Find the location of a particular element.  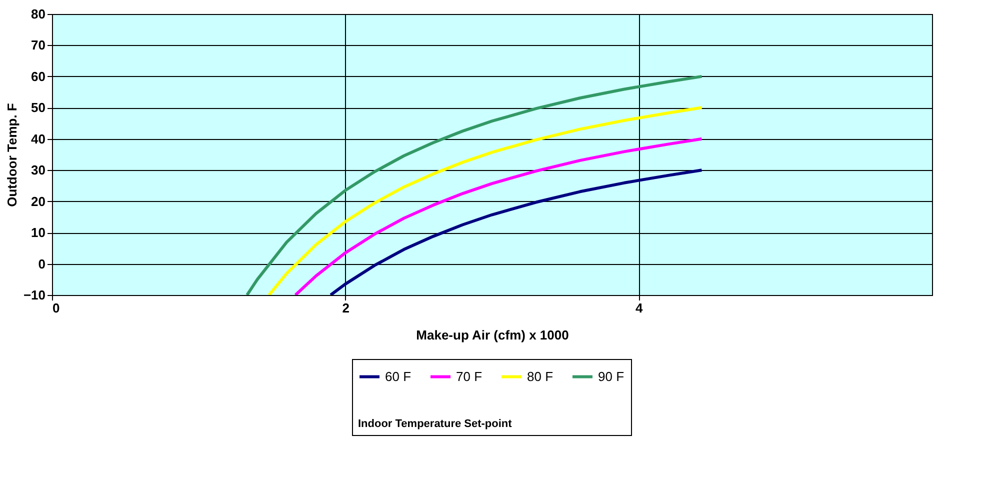

legend-title: Indoor Temperature Set-point is located at coordinates (435, 424).